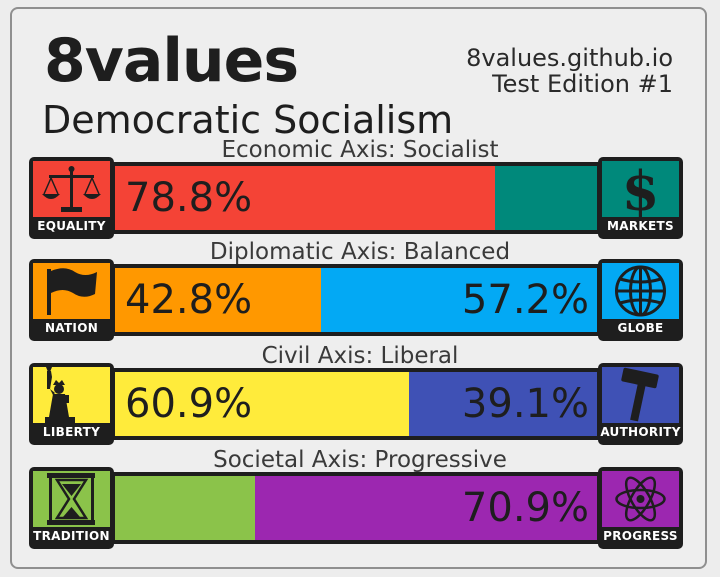 Image resolution: width=720 pixels, height=577 pixels. I want to click on nation-fill, so click(218, 300).